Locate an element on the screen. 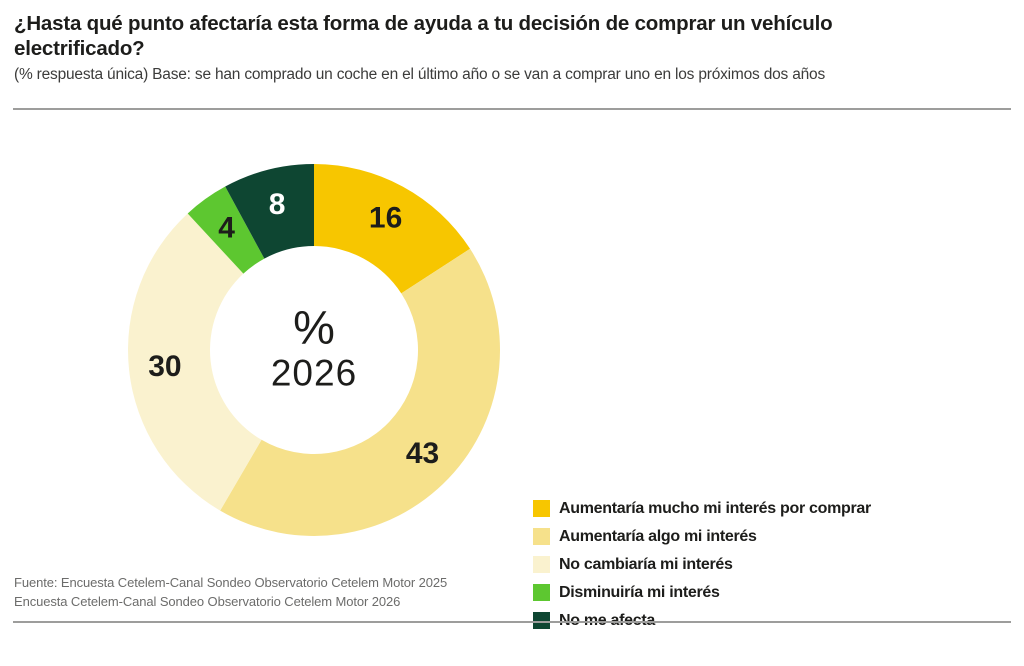 This screenshot has width=1024, height=666. legend-item-4: Disminuiría mi interés is located at coordinates (702, 592).